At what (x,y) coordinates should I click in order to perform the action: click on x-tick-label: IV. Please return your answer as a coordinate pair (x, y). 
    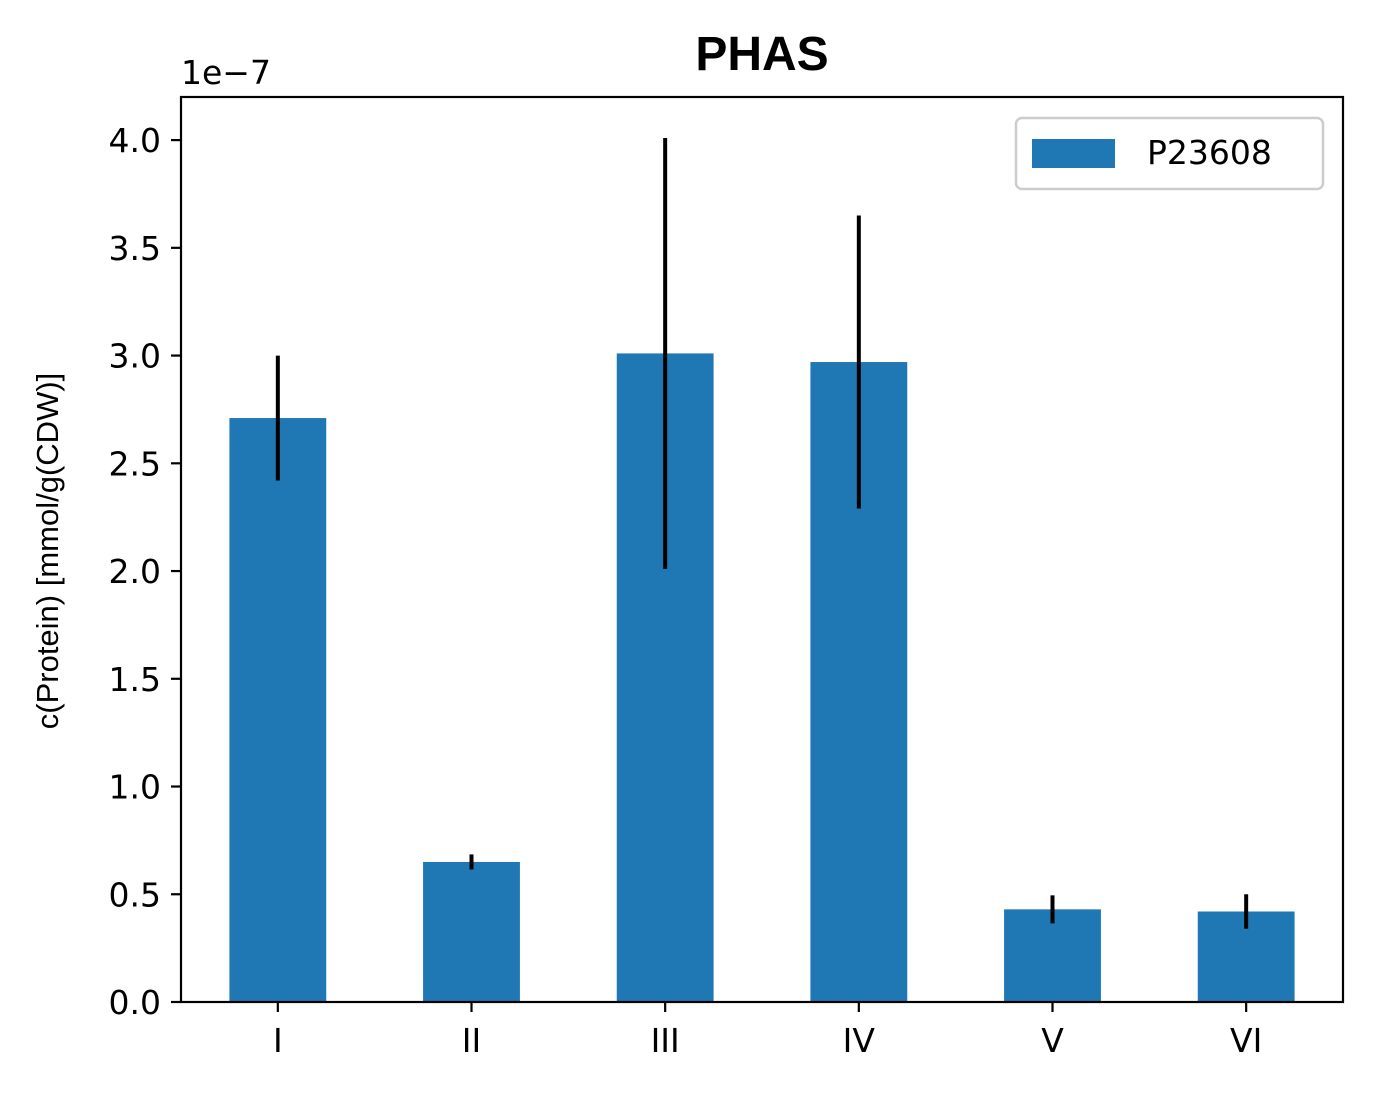
    Looking at the image, I should click on (859, 1040).